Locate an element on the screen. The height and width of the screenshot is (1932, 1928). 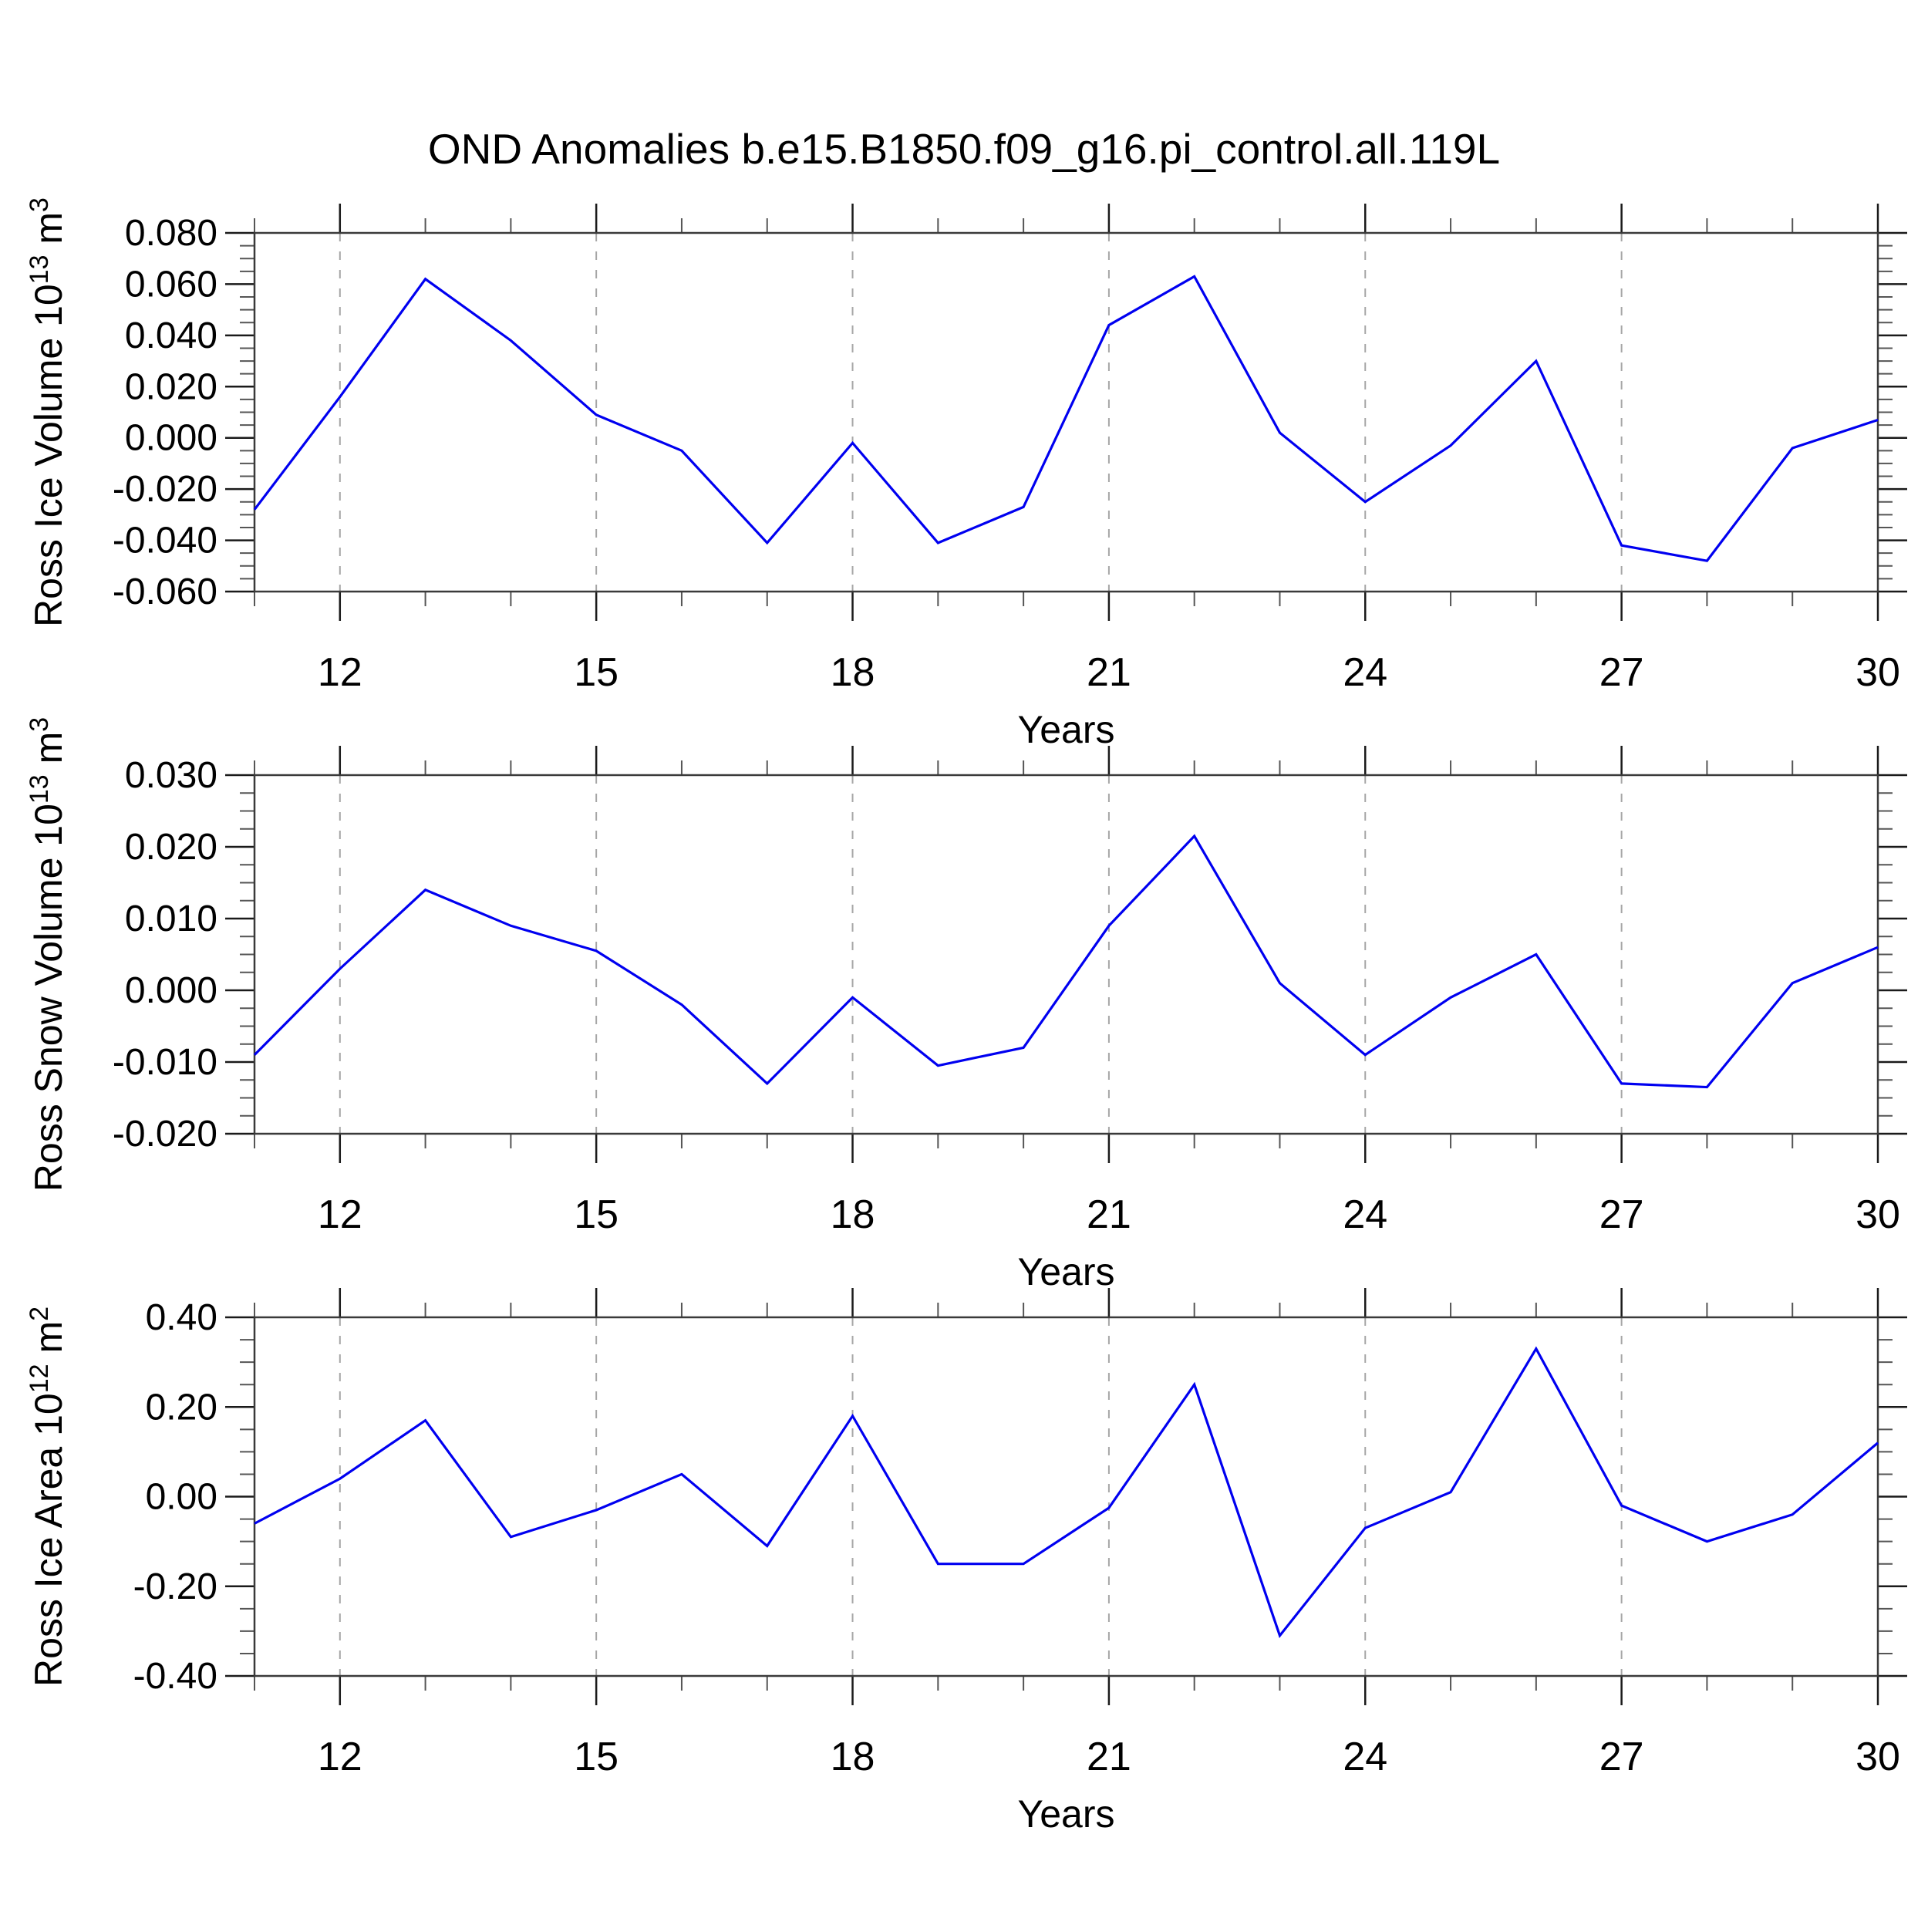
y-tick-label: 0.00 is located at coordinates (181, 1497).